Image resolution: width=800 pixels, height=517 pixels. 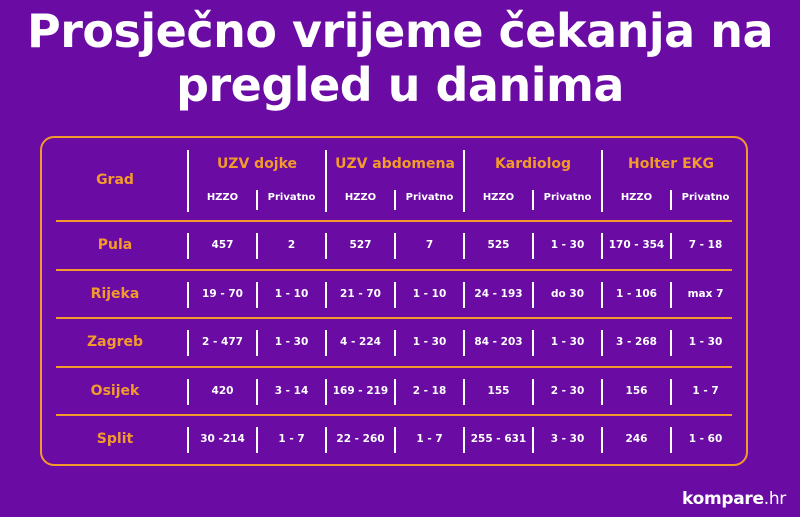 I want to click on value-cell: 21 - 70, so click(x=360, y=294).